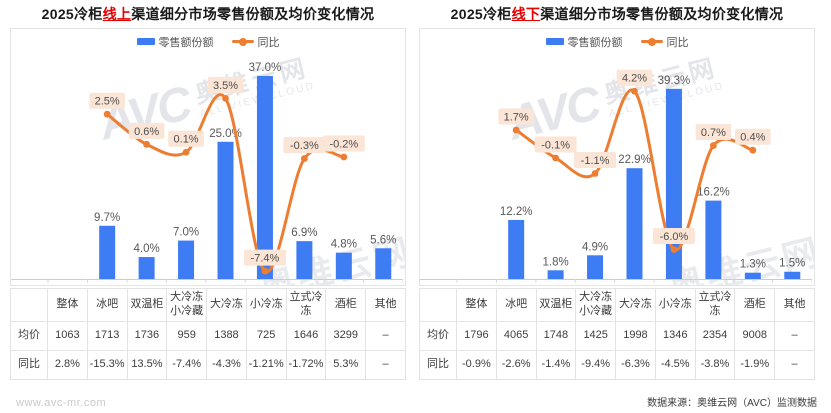 The image size is (831, 413). I want to click on table-col-header: 小冷冻, so click(675, 305).